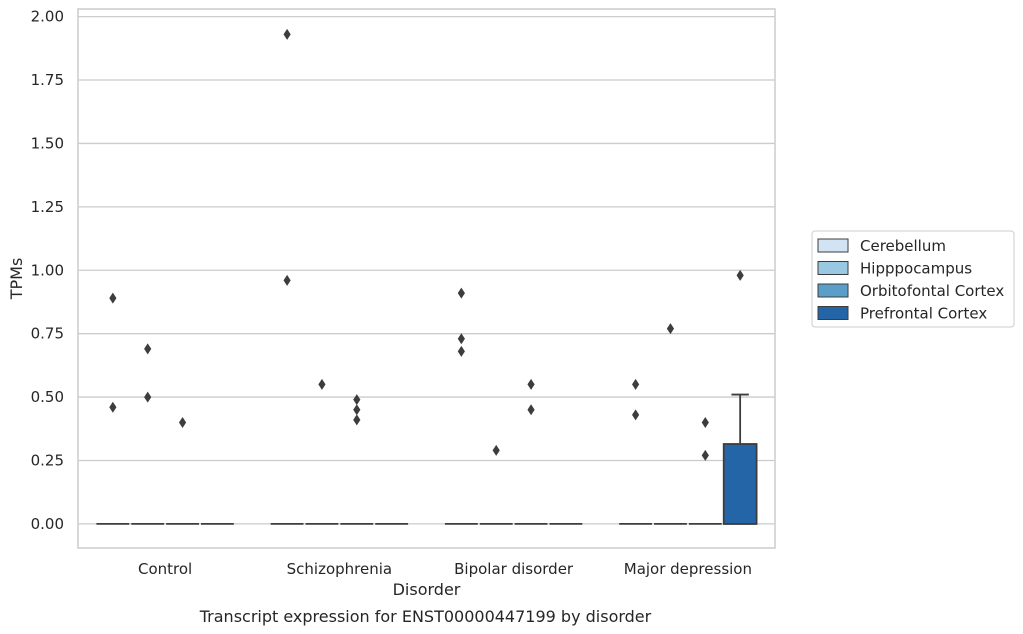 The width and height of the screenshot is (1023, 634). Describe the element at coordinates (514, 569) in the screenshot. I see `x-tick-label: Bipolar disorder` at that location.